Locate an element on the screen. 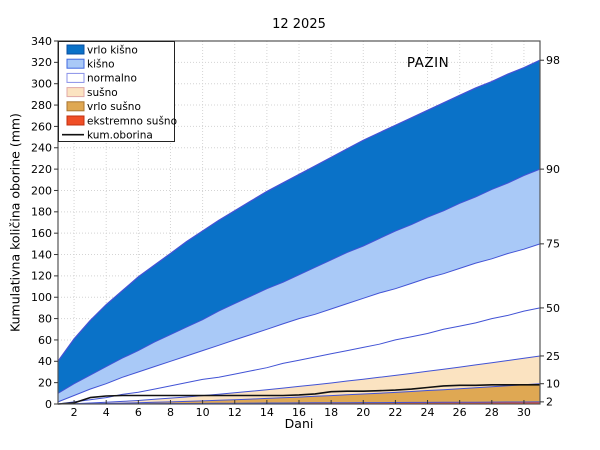  x-tick-label: 30 is located at coordinates (524, 412).